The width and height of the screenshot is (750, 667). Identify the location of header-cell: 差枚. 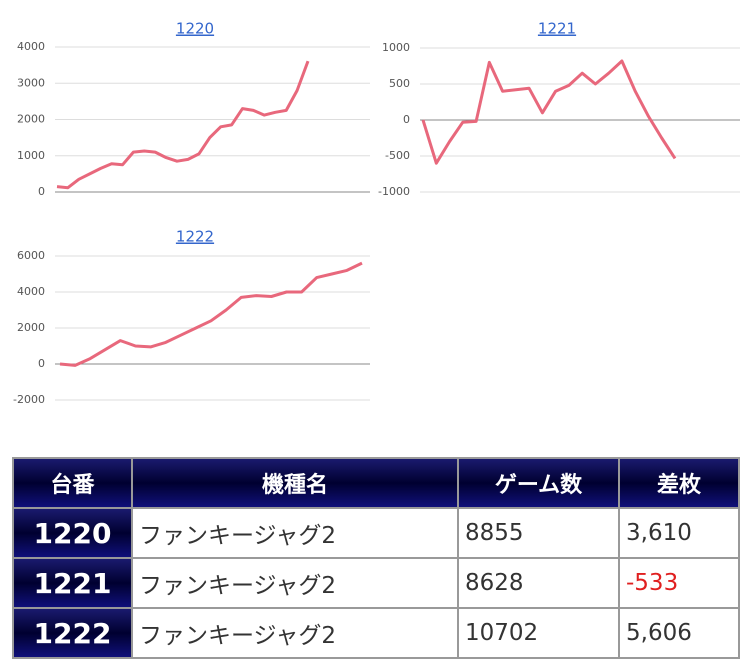
(679, 483).